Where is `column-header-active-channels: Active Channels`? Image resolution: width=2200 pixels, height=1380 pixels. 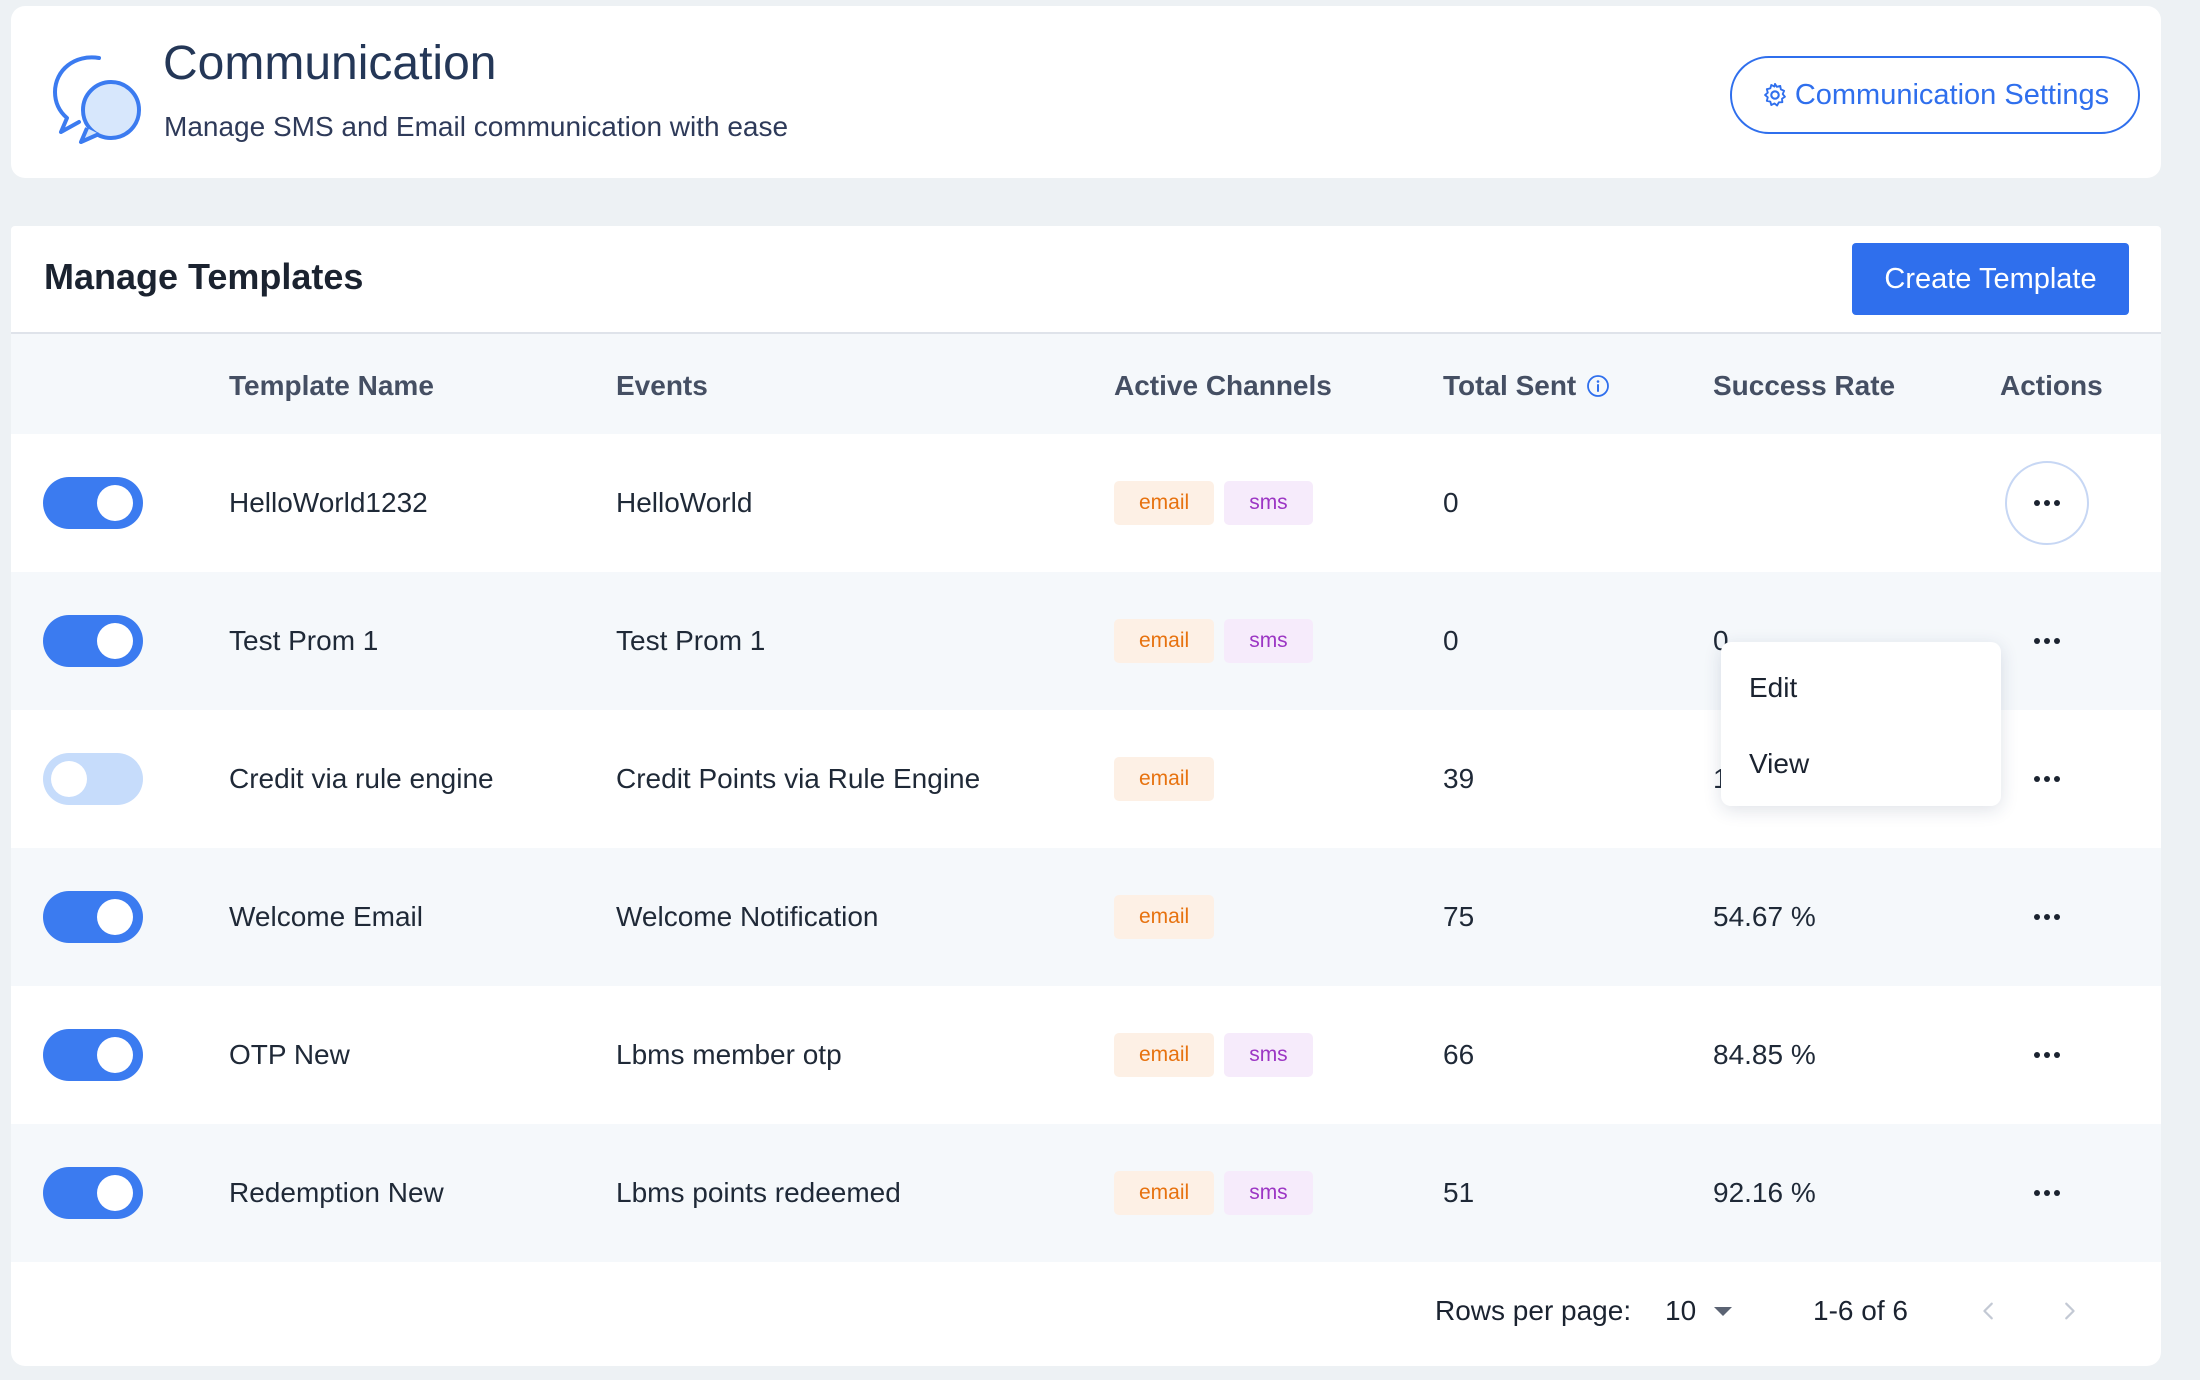 column-header-active-channels: Active Channels is located at coordinates (1223, 385).